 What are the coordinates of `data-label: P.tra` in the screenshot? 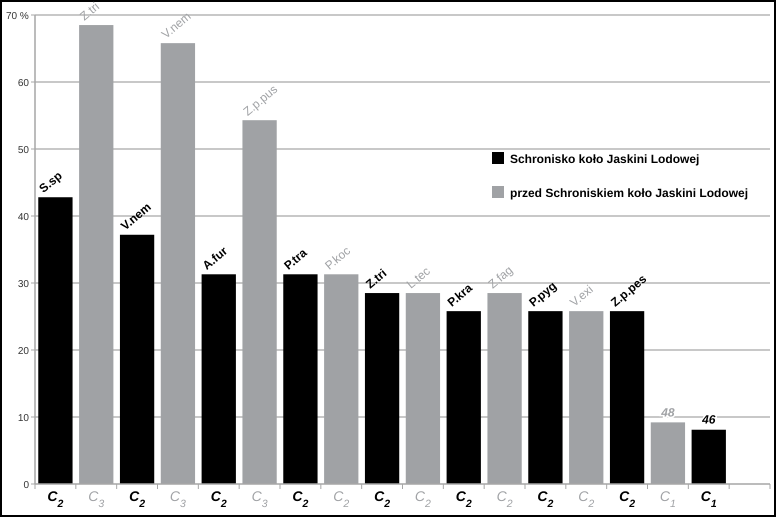 It's located at (295, 259).